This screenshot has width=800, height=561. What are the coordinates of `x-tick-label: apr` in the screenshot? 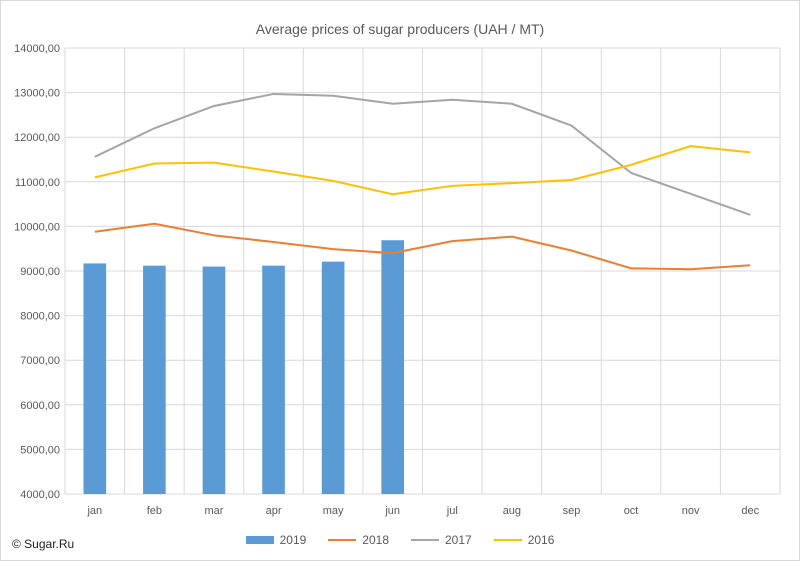 It's located at (274, 511).